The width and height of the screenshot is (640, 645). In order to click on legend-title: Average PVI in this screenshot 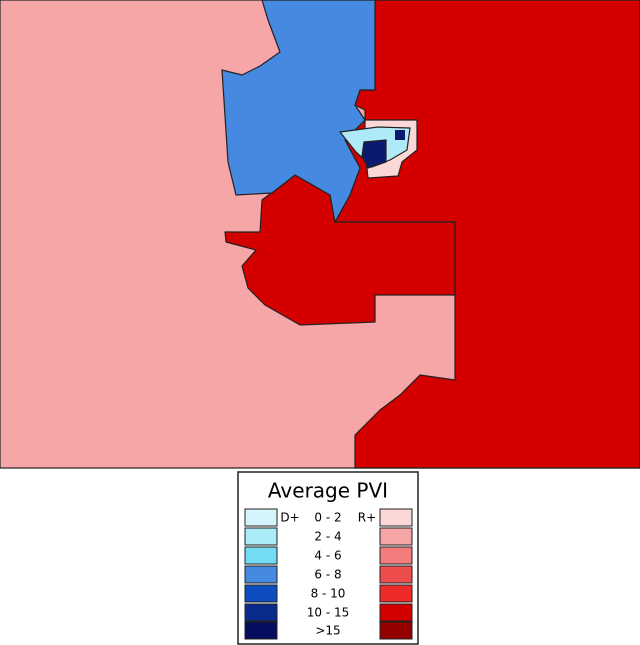, I will do `click(328, 491)`.